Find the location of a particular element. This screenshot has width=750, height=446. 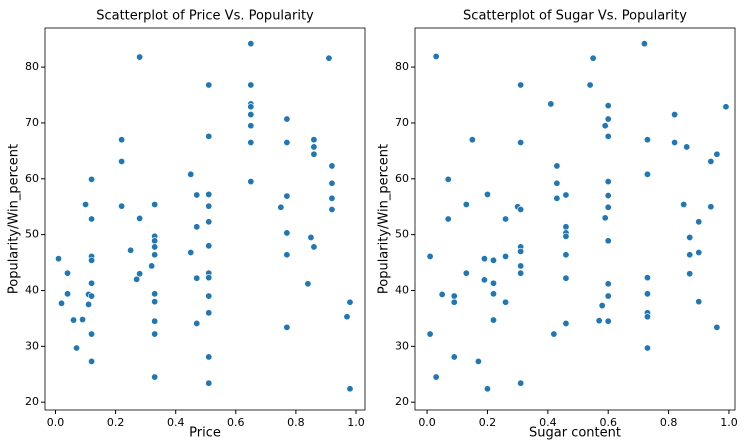

y-tick-label: 60 is located at coordinates (402, 178).